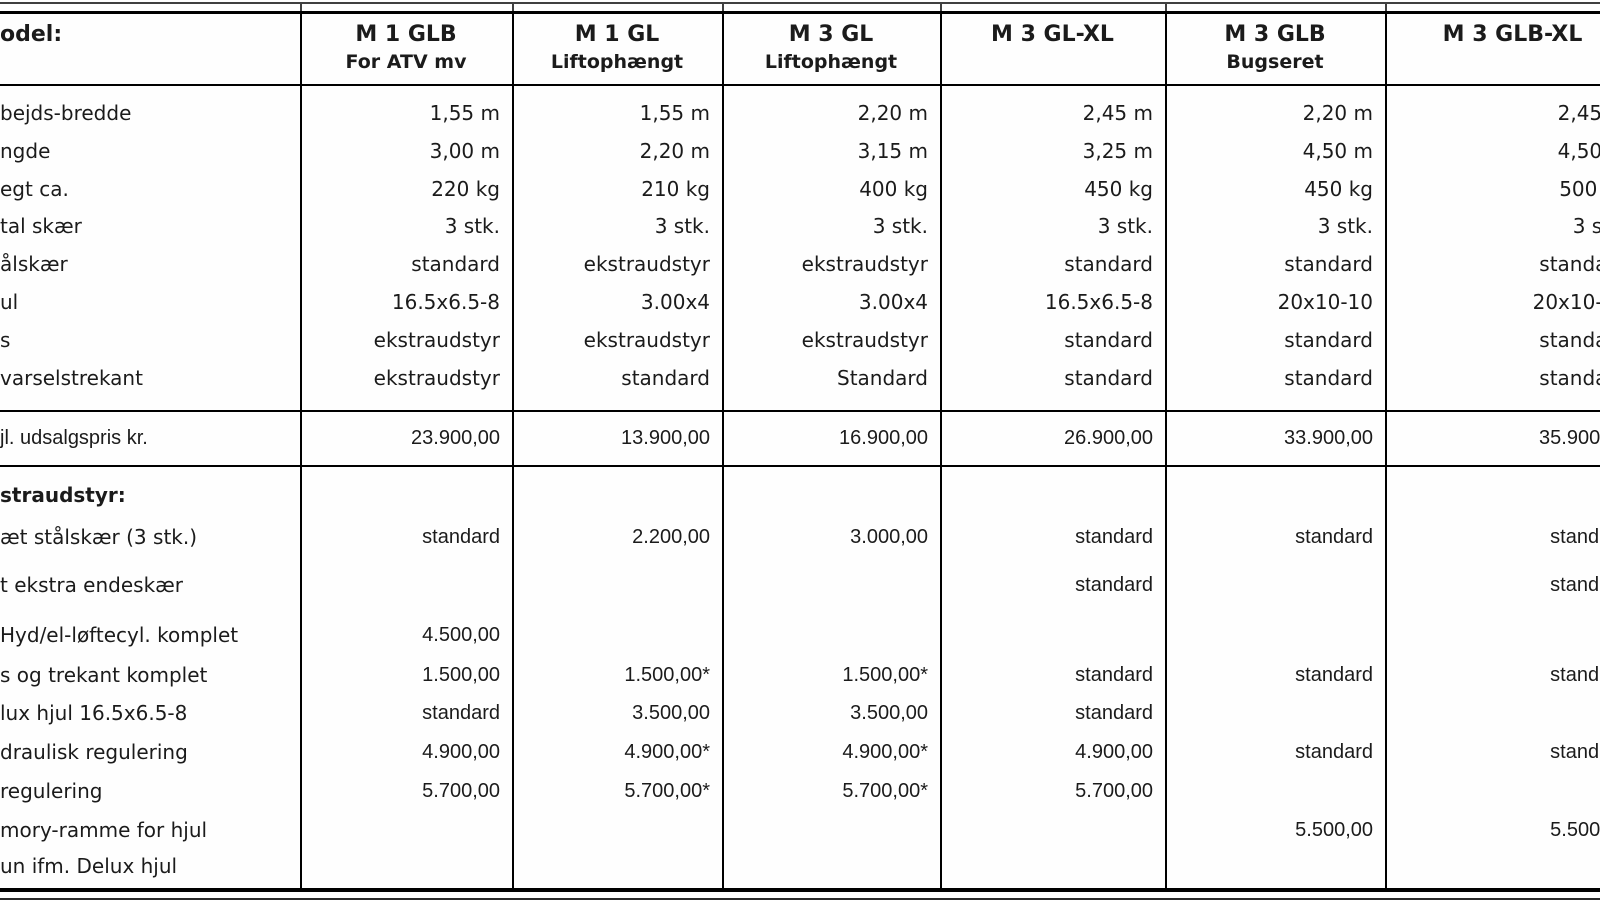 This screenshot has height=900, width=1600. Describe the element at coordinates (665, 438) in the screenshot. I see `price-cell: 13.900,00` at that location.